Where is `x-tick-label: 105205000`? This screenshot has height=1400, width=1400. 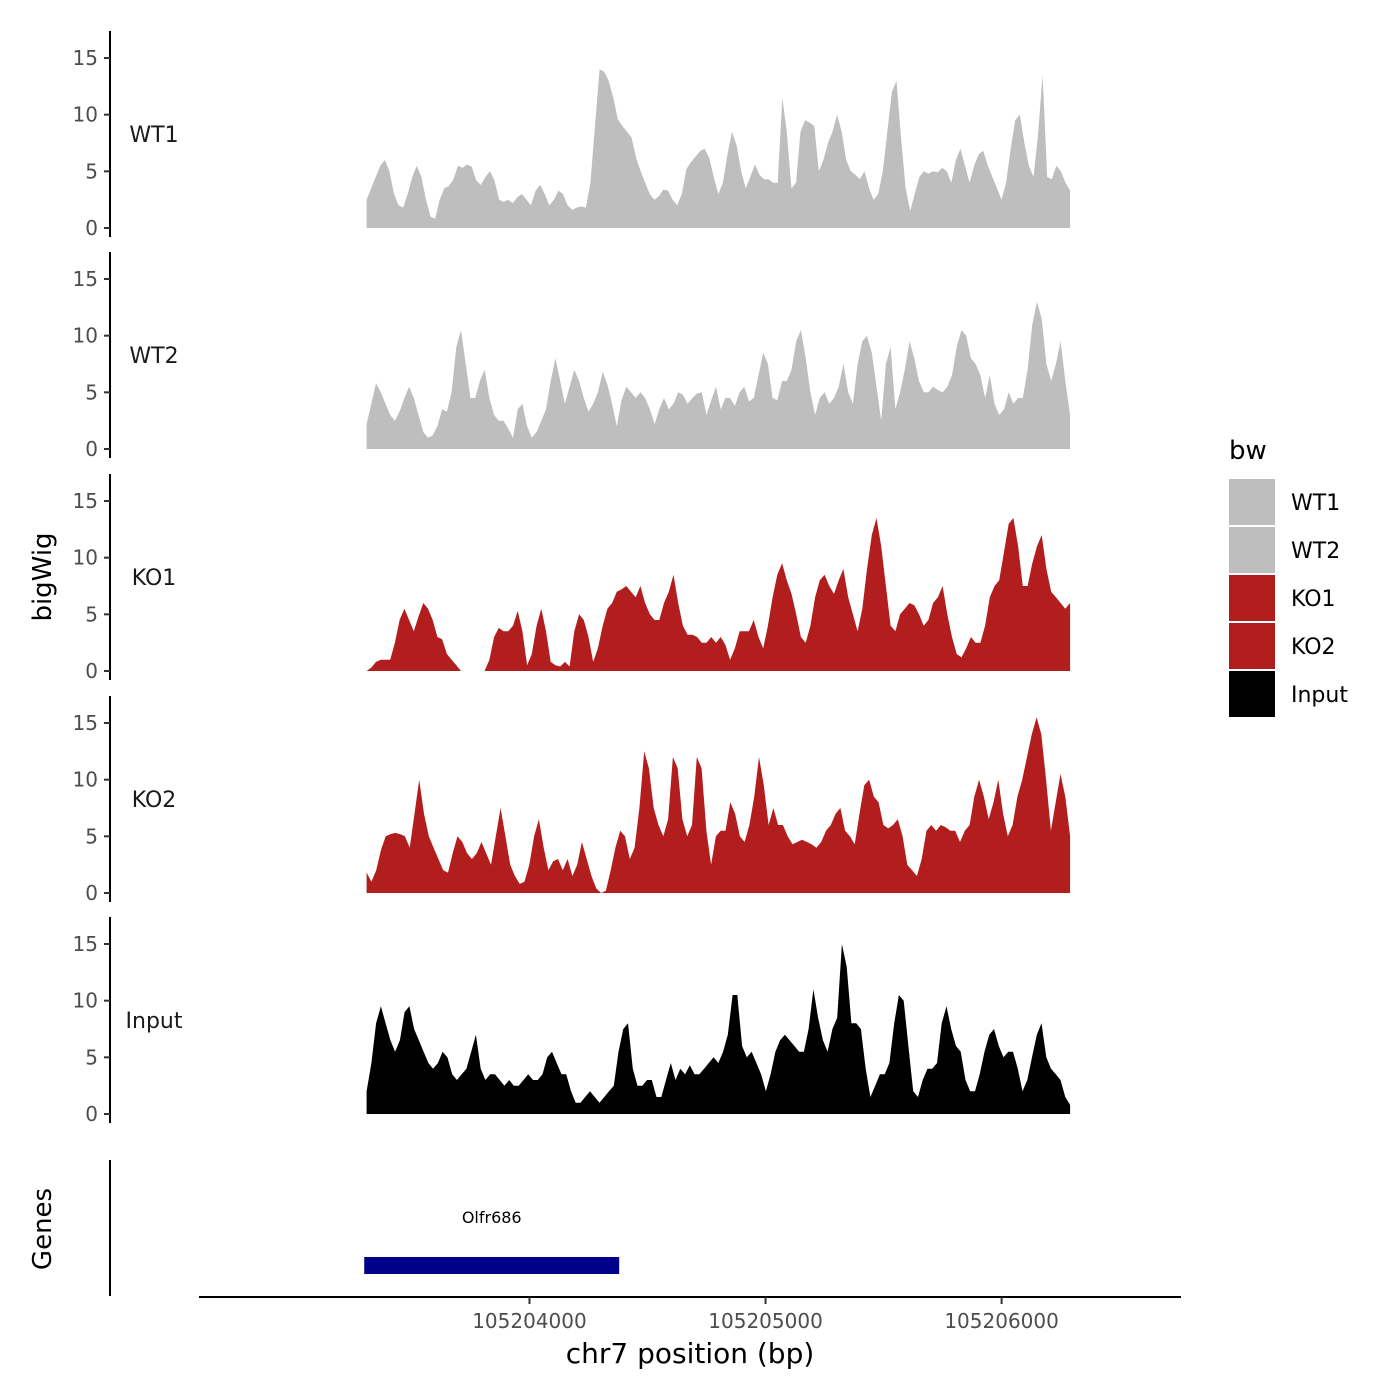
x-tick-label: 105205000 is located at coordinates (765, 1321).